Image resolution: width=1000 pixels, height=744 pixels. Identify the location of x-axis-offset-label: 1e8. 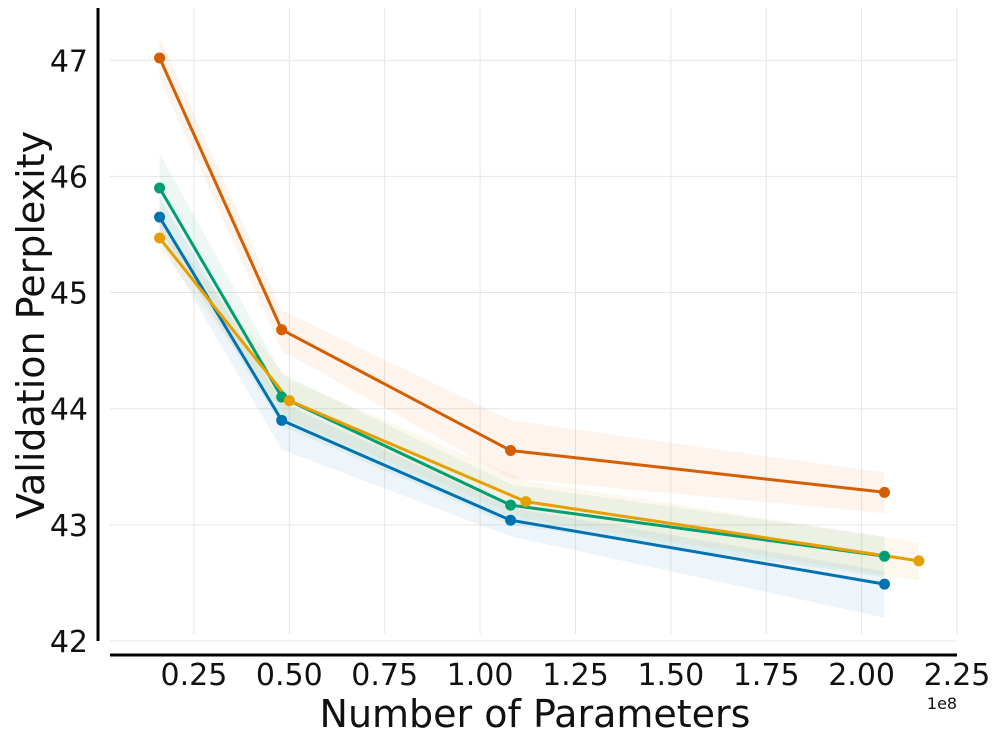
(942, 703).